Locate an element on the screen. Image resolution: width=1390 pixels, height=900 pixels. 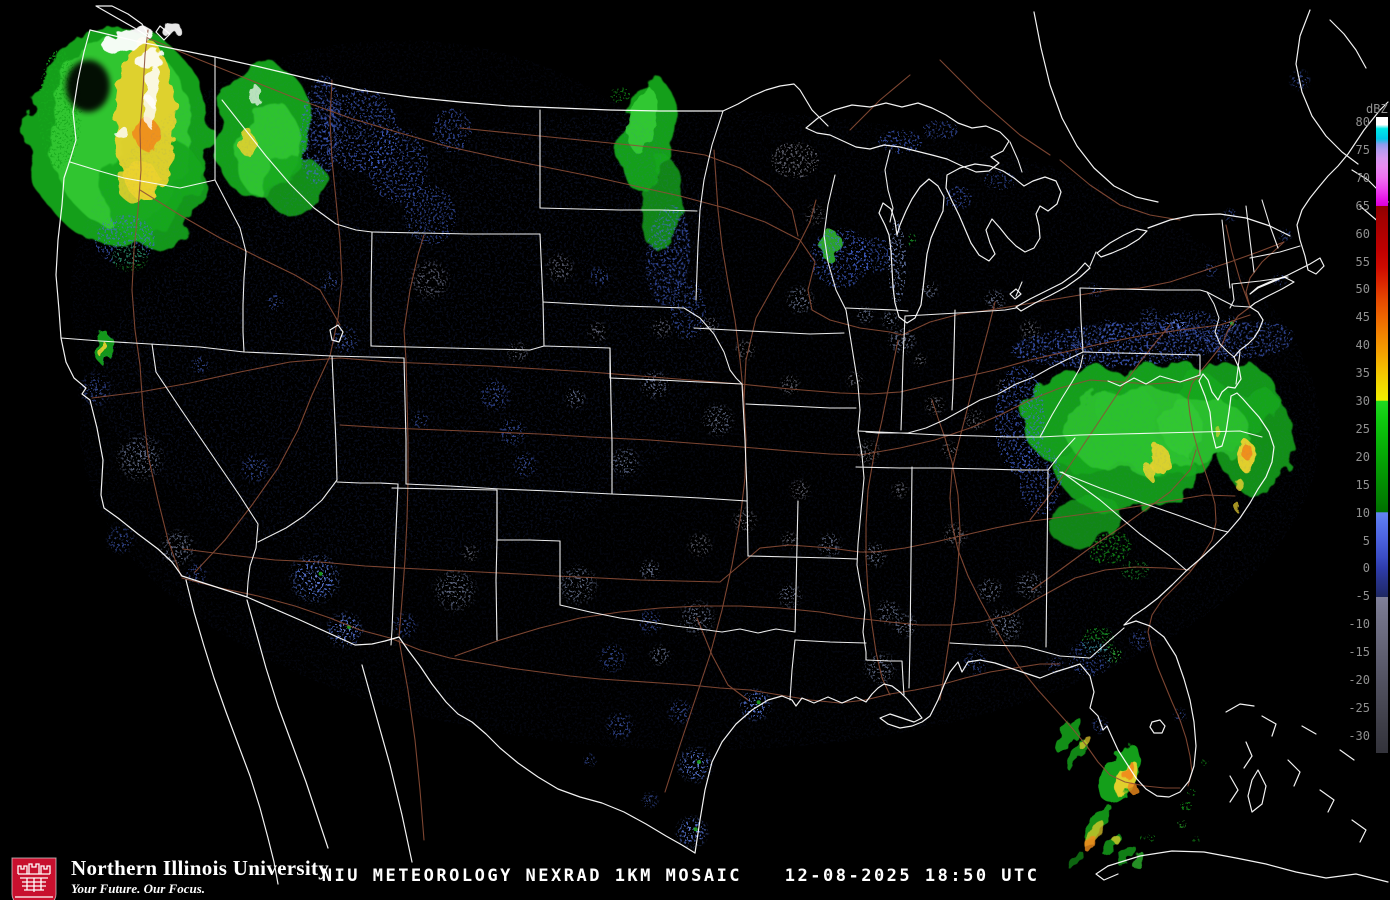
legend-tick-label: 60 is located at coordinates (1362, 233).